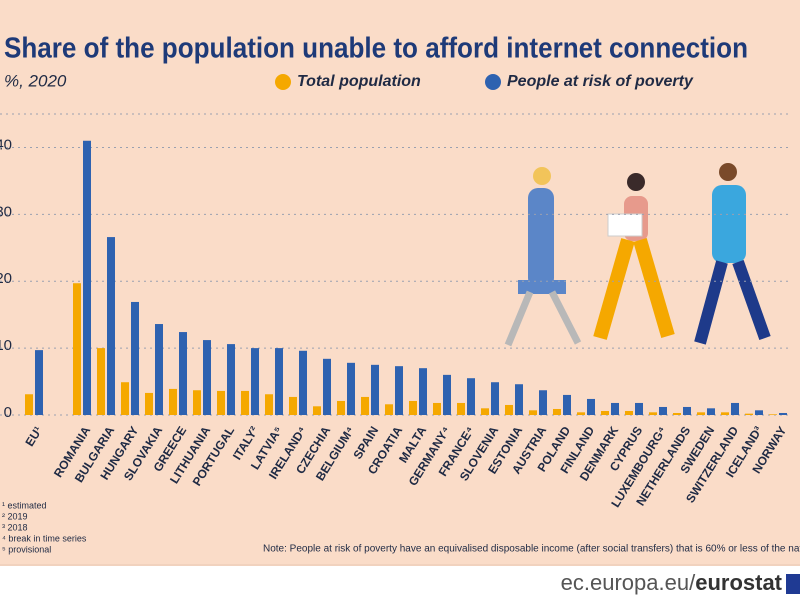 This screenshot has height=600, width=800. I want to click on footnote: ⁵ provisional, so click(26, 549).